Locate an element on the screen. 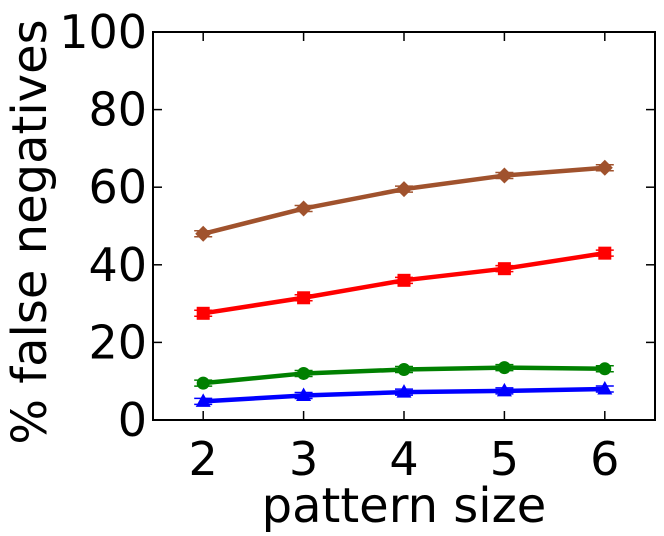  y-tick-label: 20 is located at coordinates (117, 342).